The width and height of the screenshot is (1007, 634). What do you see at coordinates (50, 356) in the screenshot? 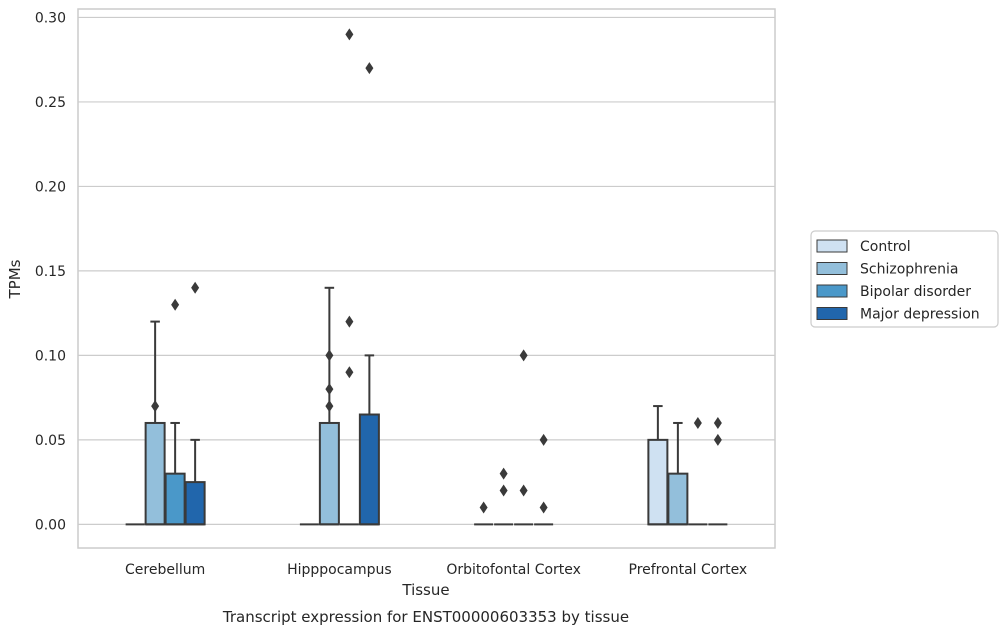
I see `y-tick-label: 0.10` at bounding box center [50, 356].